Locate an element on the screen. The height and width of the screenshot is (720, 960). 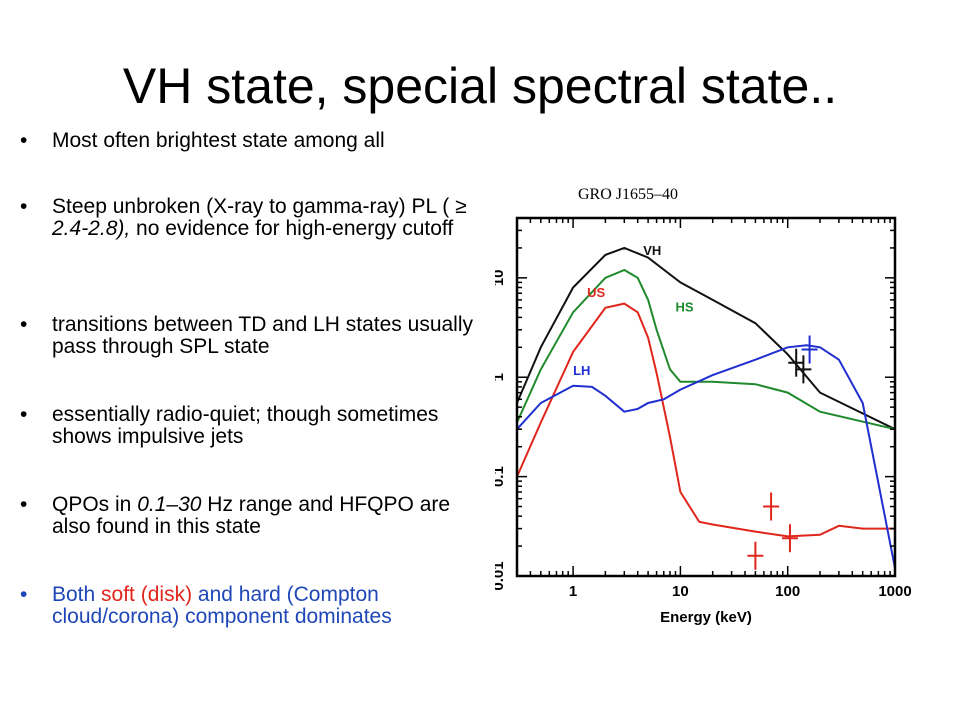
bullet-text-italic: 0.1–30 is located at coordinates (169, 504).